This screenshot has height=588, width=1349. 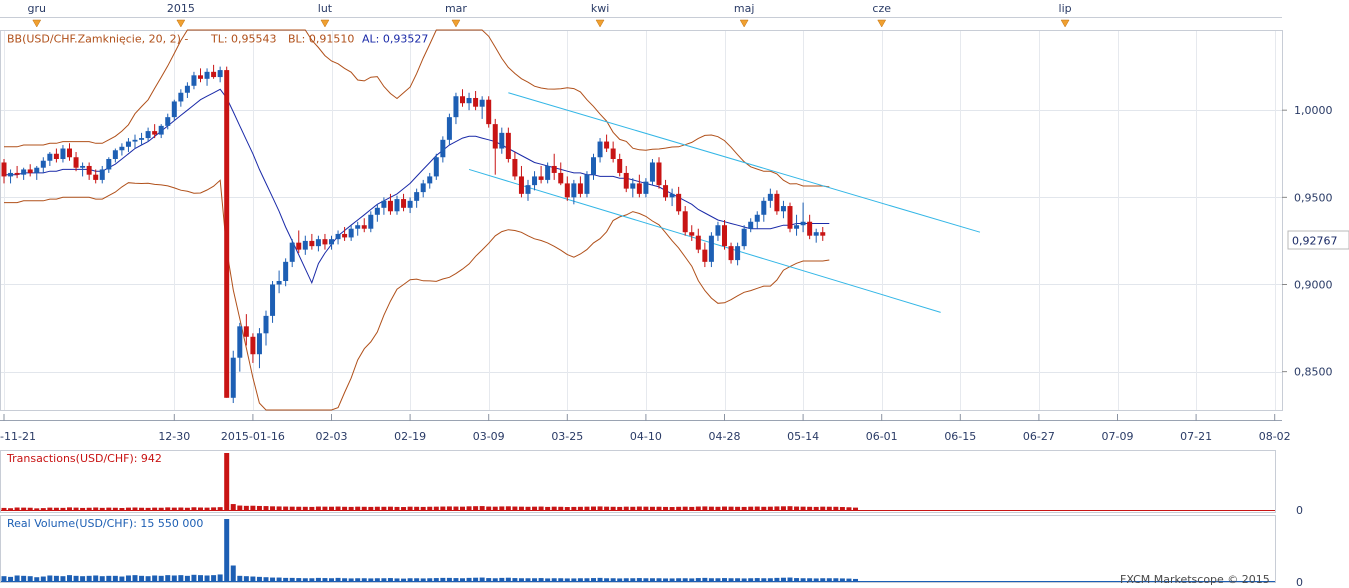 What do you see at coordinates (1039, 436) in the screenshot?
I see `date-tick-label: 06-27` at bounding box center [1039, 436].